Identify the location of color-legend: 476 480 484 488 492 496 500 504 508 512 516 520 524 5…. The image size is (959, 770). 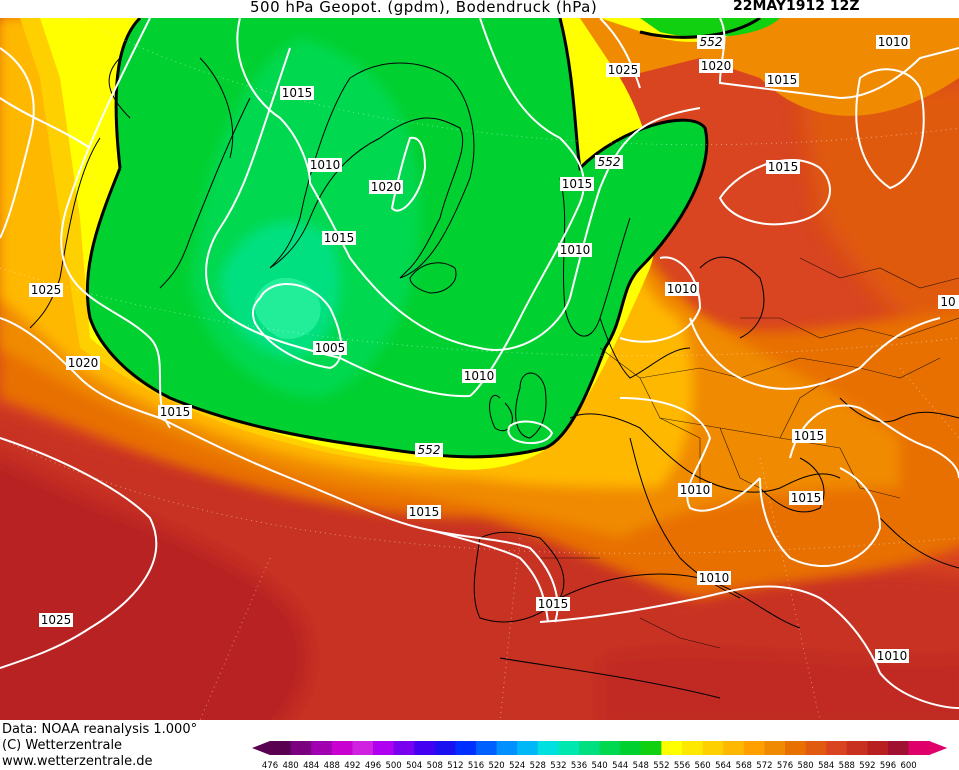
(600, 755).